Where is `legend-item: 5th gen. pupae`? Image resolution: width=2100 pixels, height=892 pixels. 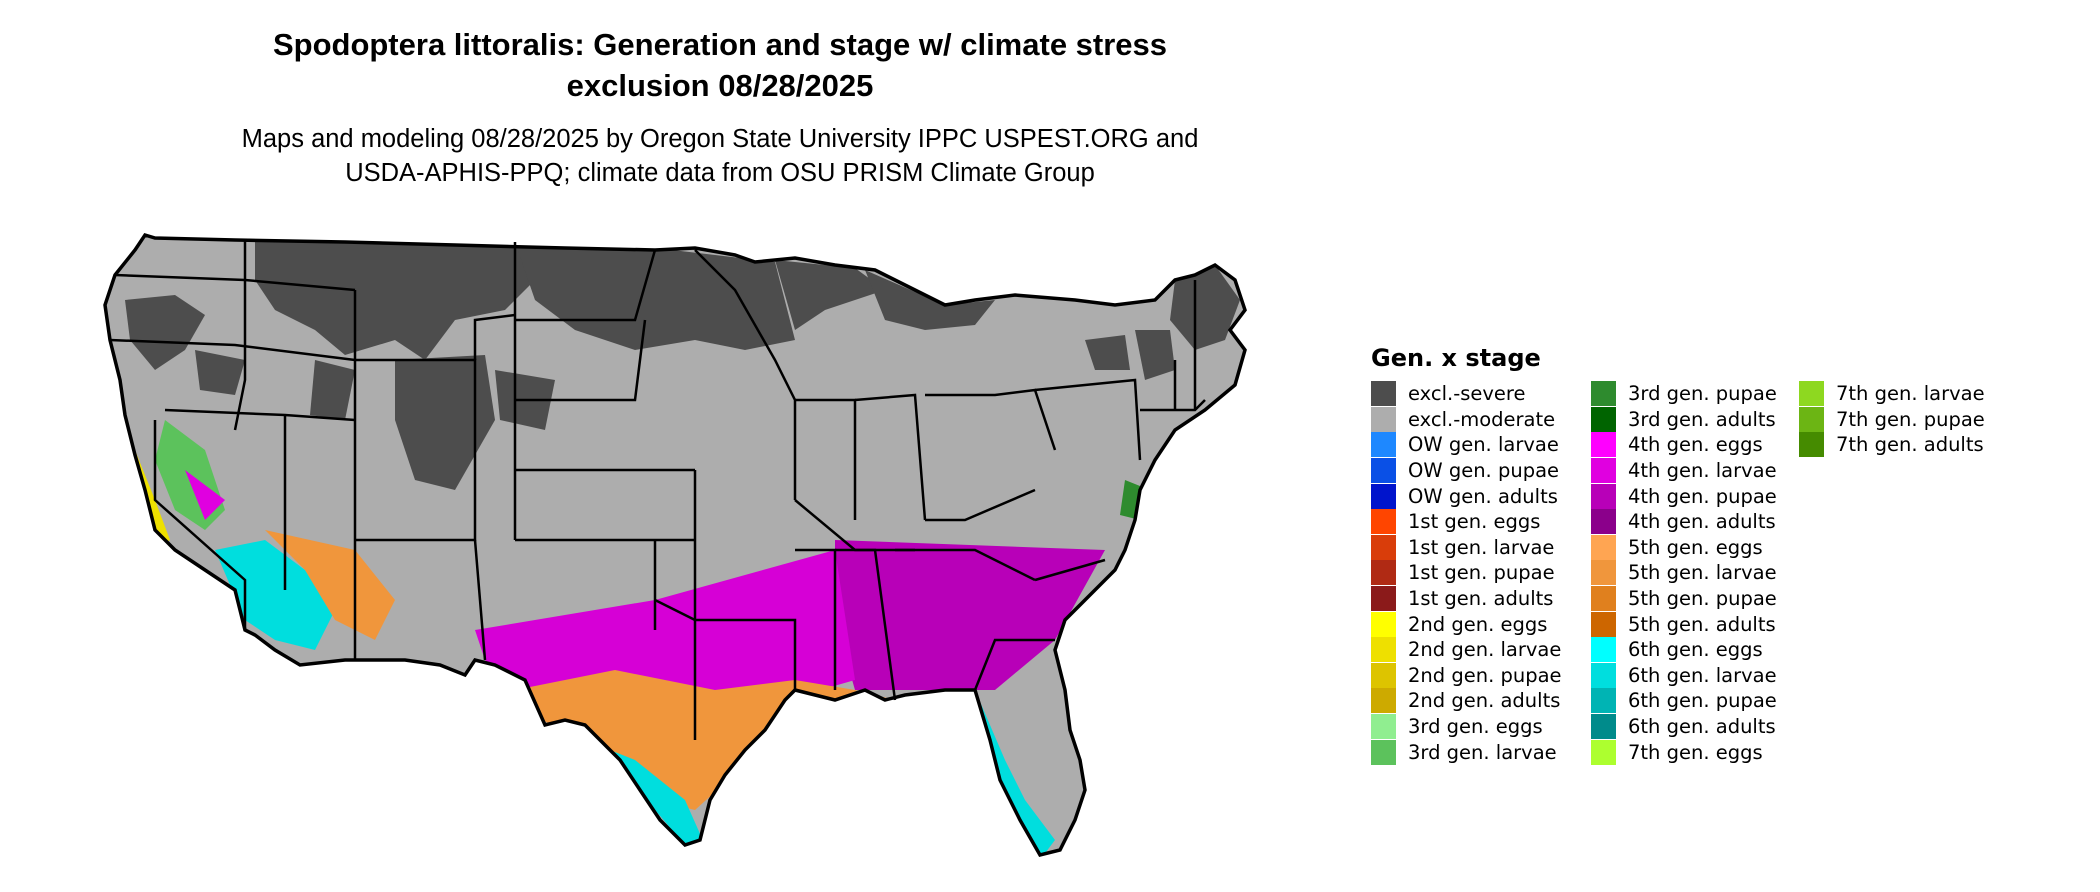
legend-item: 5th gen. pupae is located at coordinates (1684, 599).